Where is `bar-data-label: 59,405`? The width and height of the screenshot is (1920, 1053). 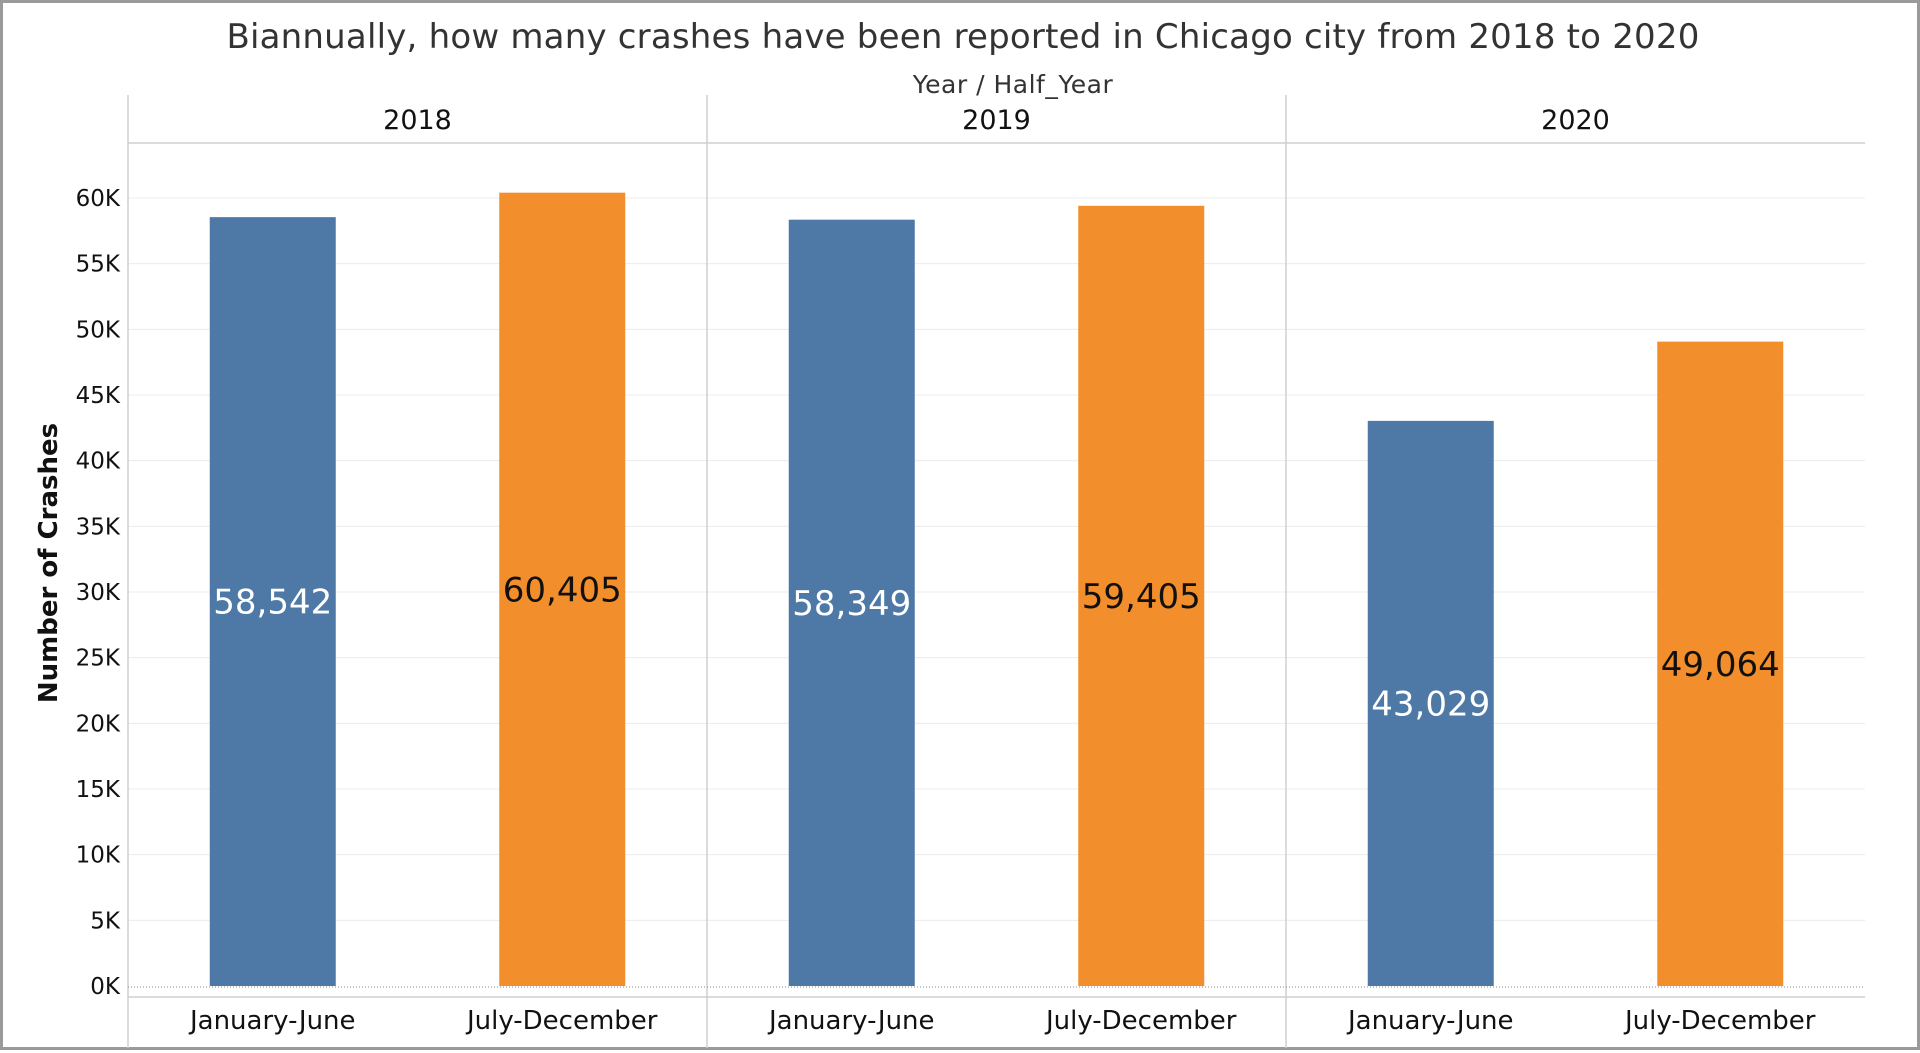
bar-data-label: 59,405 is located at coordinates (1141, 597).